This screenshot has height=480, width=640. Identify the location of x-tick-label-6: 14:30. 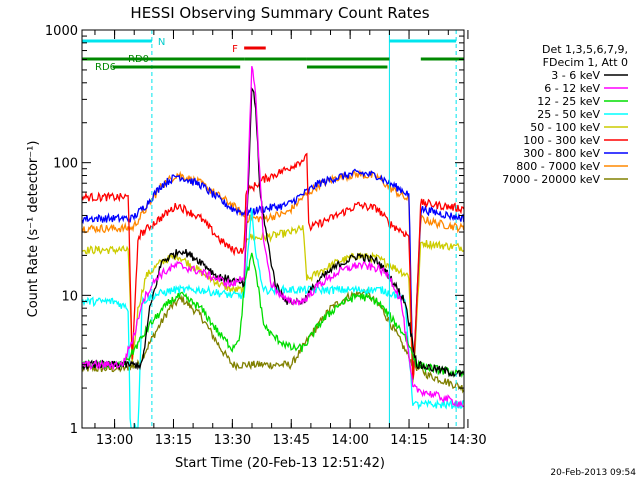
(467, 440).